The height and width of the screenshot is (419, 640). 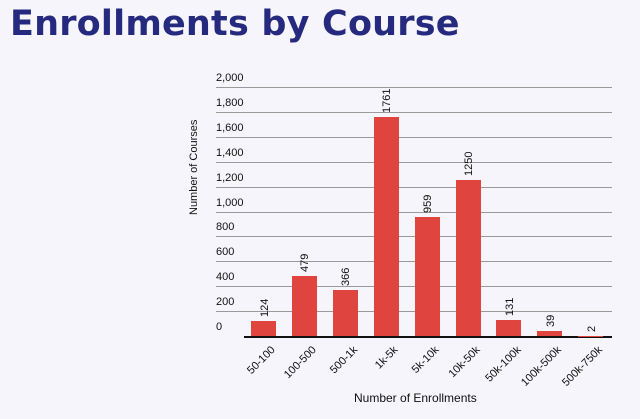 What do you see at coordinates (542, 366) in the screenshot?
I see `x-tick-label: 100k-500k` at bounding box center [542, 366].